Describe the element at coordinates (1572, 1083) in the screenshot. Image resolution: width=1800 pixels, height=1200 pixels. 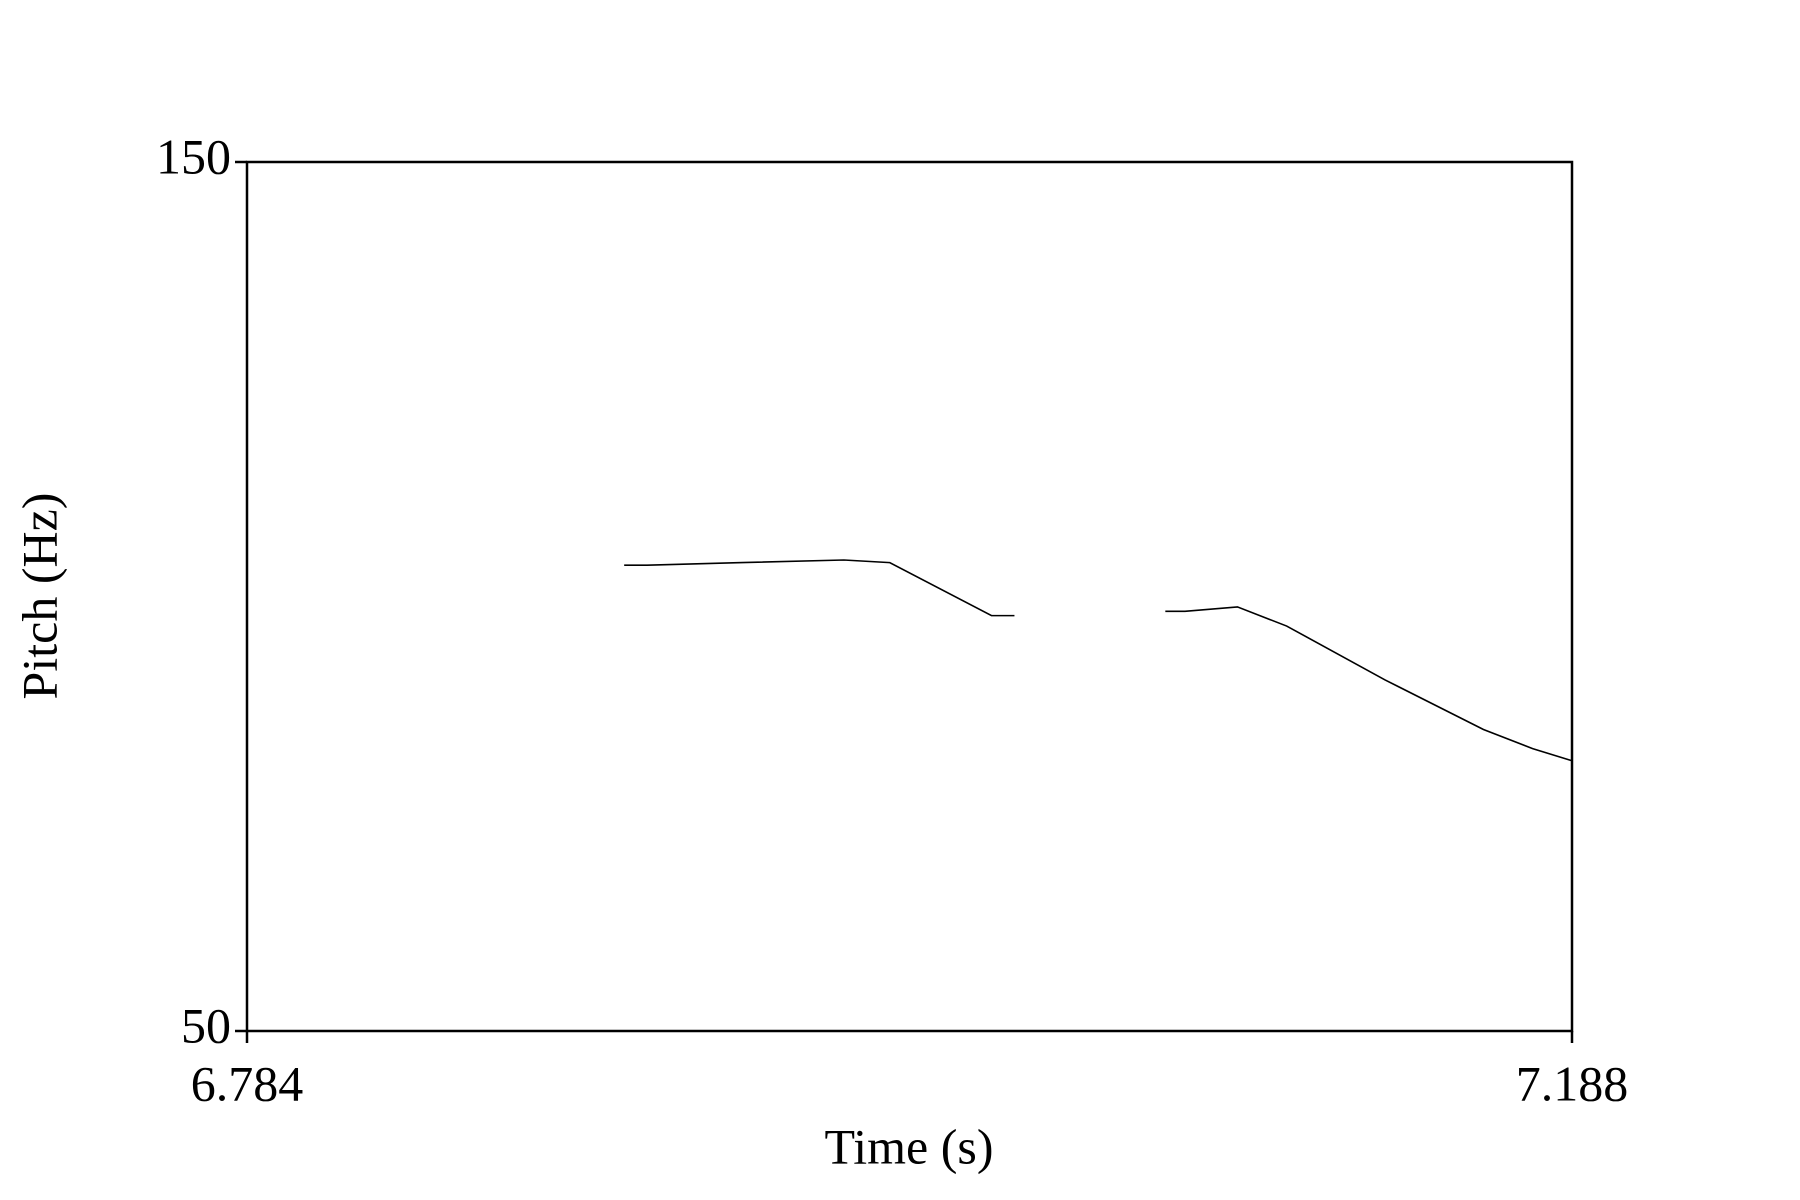
I see `x-tick-label: 7.188` at that location.